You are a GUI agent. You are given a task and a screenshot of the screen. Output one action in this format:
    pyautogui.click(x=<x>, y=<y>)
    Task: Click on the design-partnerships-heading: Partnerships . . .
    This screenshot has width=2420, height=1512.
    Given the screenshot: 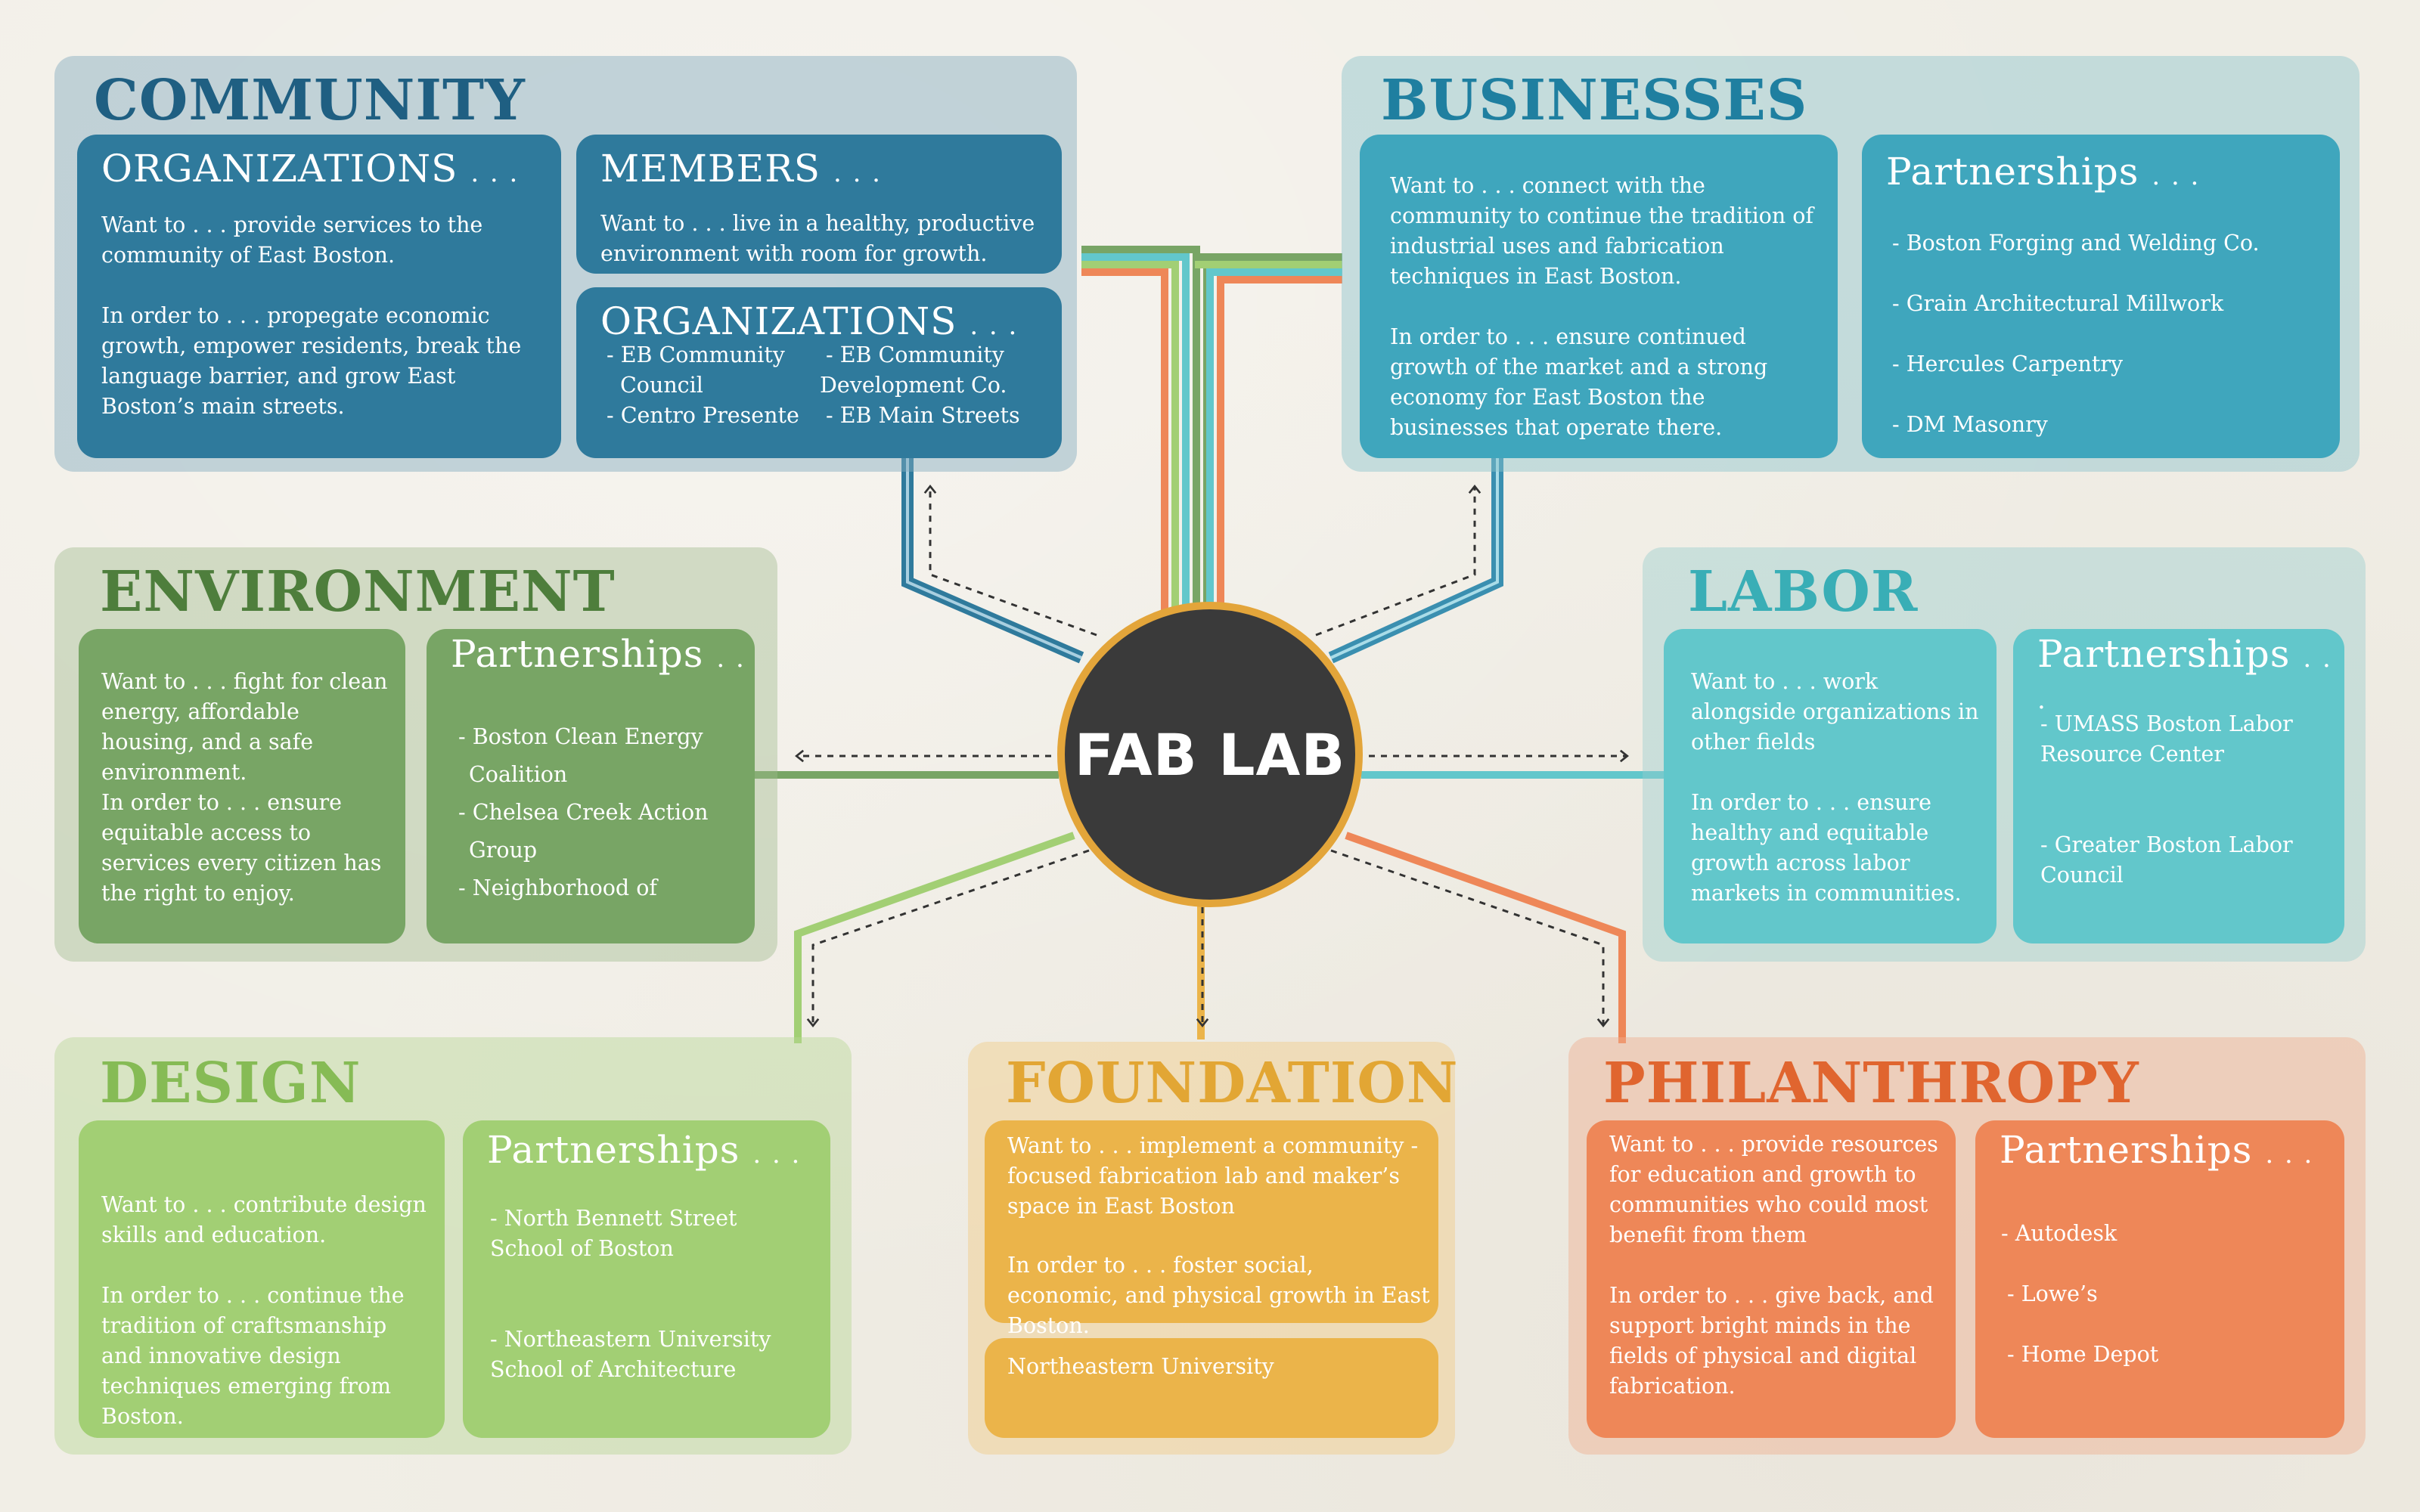 What is the action you would take?
    pyautogui.click(x=644, y=1150)
    